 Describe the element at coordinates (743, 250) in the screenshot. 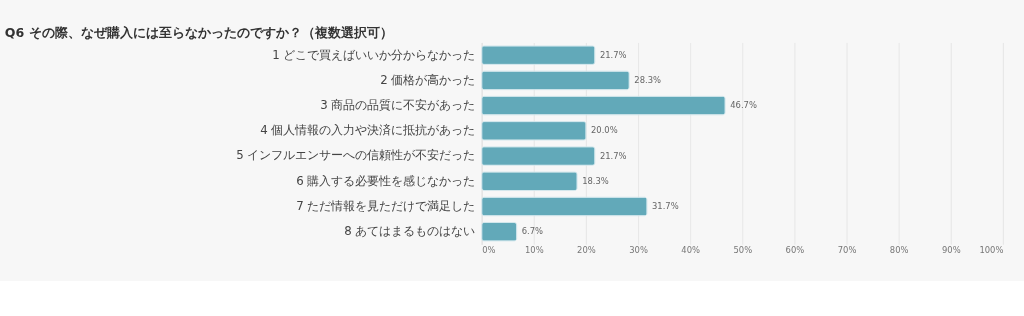

I see `x-tick-label: 50%` at that location.